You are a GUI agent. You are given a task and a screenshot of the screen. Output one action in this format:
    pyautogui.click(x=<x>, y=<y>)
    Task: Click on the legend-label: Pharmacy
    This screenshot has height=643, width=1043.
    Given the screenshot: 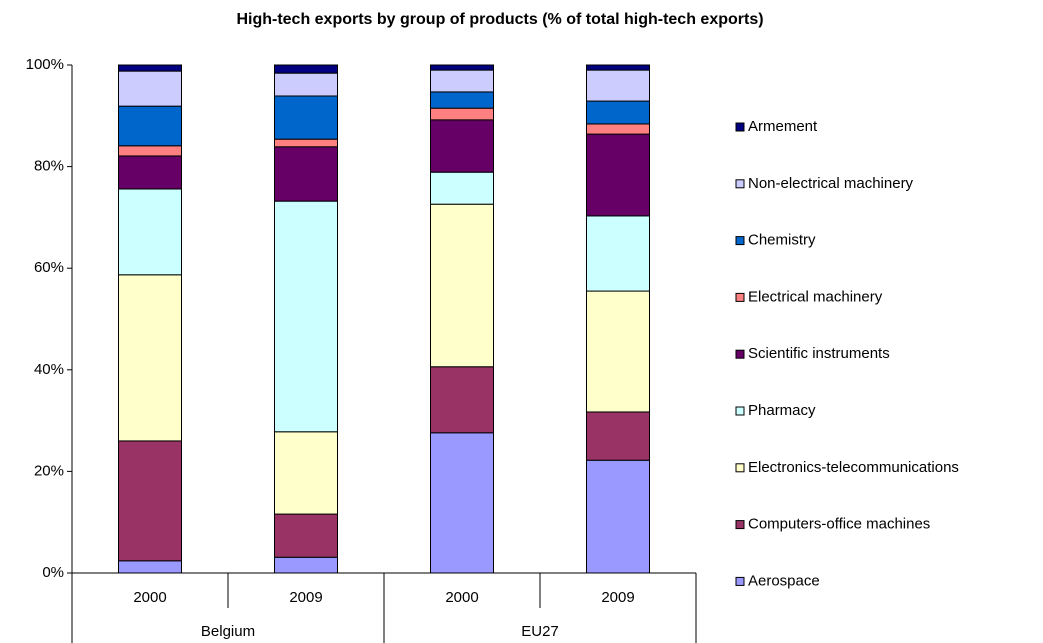 What is the action you would take?
    pyautogui.click(x=782, y=410)
    